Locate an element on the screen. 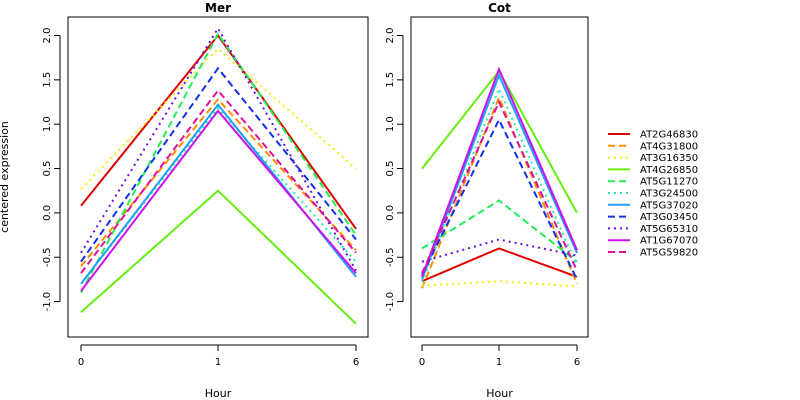  legend-label: AT5G11270 is located at coordinates (669, 182).